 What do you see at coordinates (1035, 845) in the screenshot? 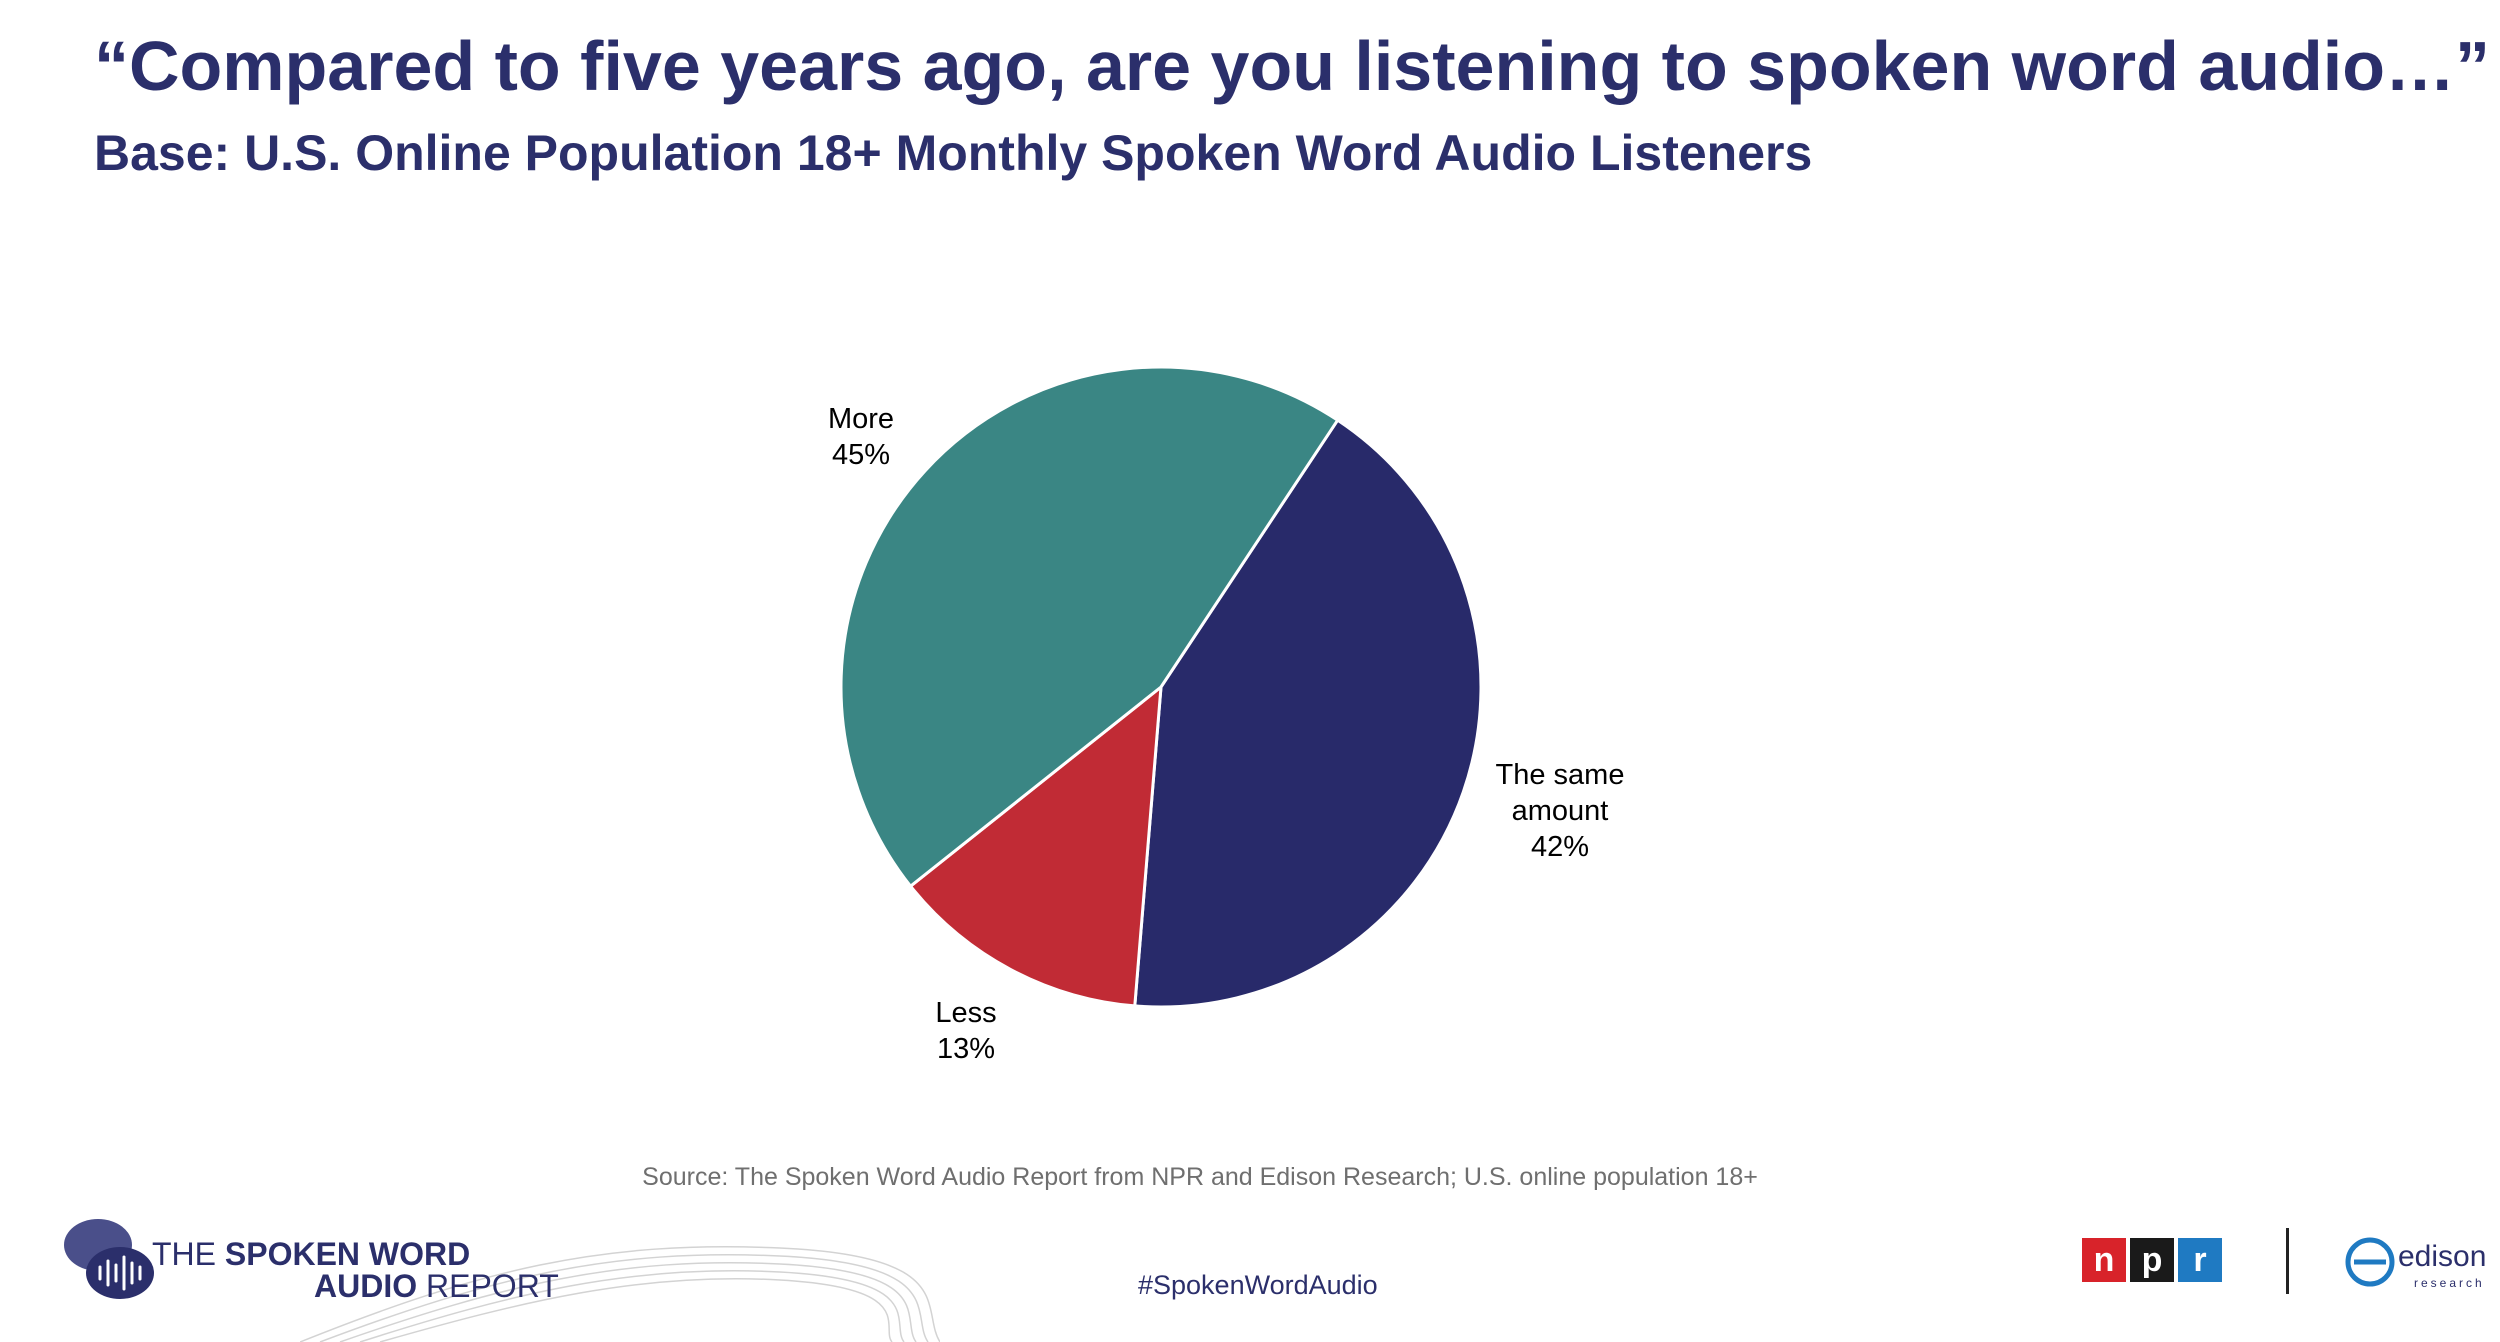
I see `pie-slice-less` at bounding box center [1035, 845].